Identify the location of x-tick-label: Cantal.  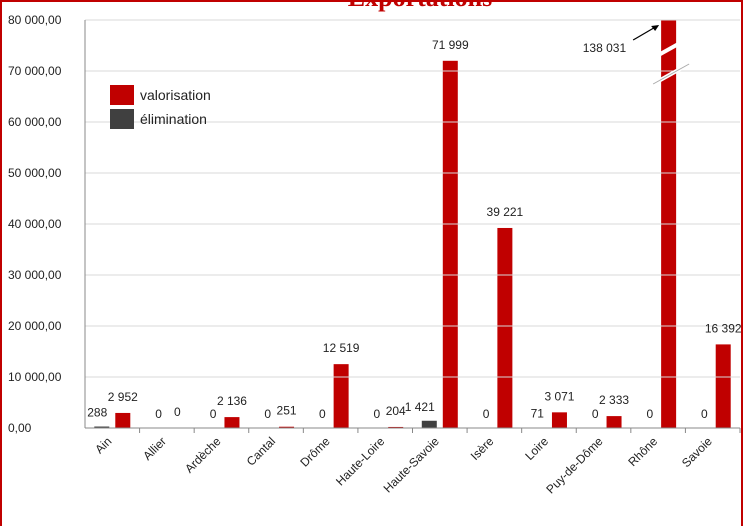
(261, 451).